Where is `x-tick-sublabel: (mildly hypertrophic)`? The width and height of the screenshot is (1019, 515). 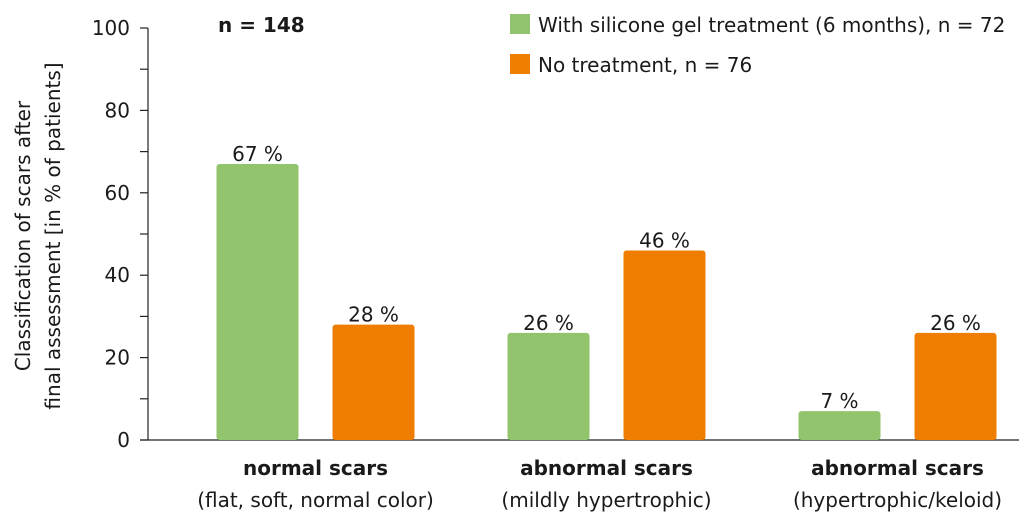
x-tick-sublabel: (mildly hypertrophic) is located at coordinates (606, 500).